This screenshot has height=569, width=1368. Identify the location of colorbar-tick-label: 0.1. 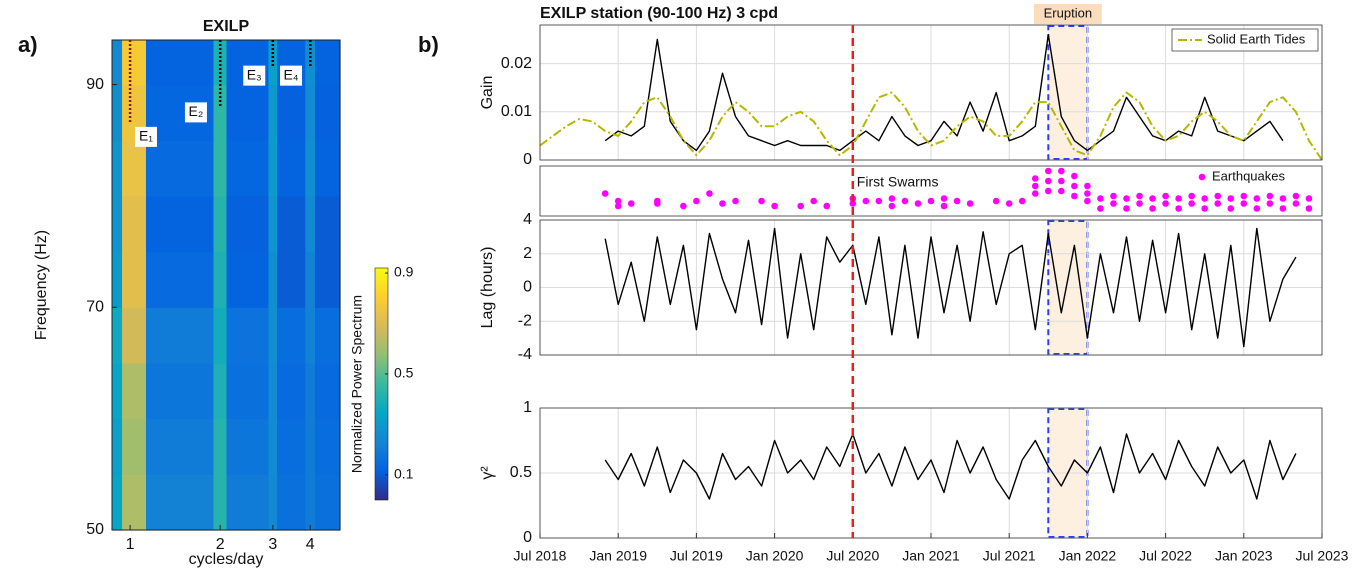
(404, 473).